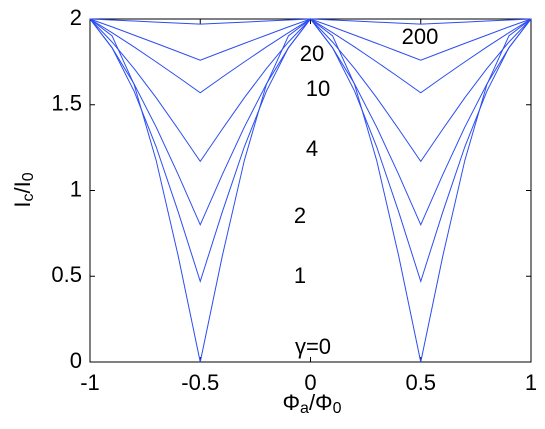 This screenshot has height=429, width=545. Describe the element at coordinates (76, 188) in the screenshot. I see `y-tick-label: 1` at that location.